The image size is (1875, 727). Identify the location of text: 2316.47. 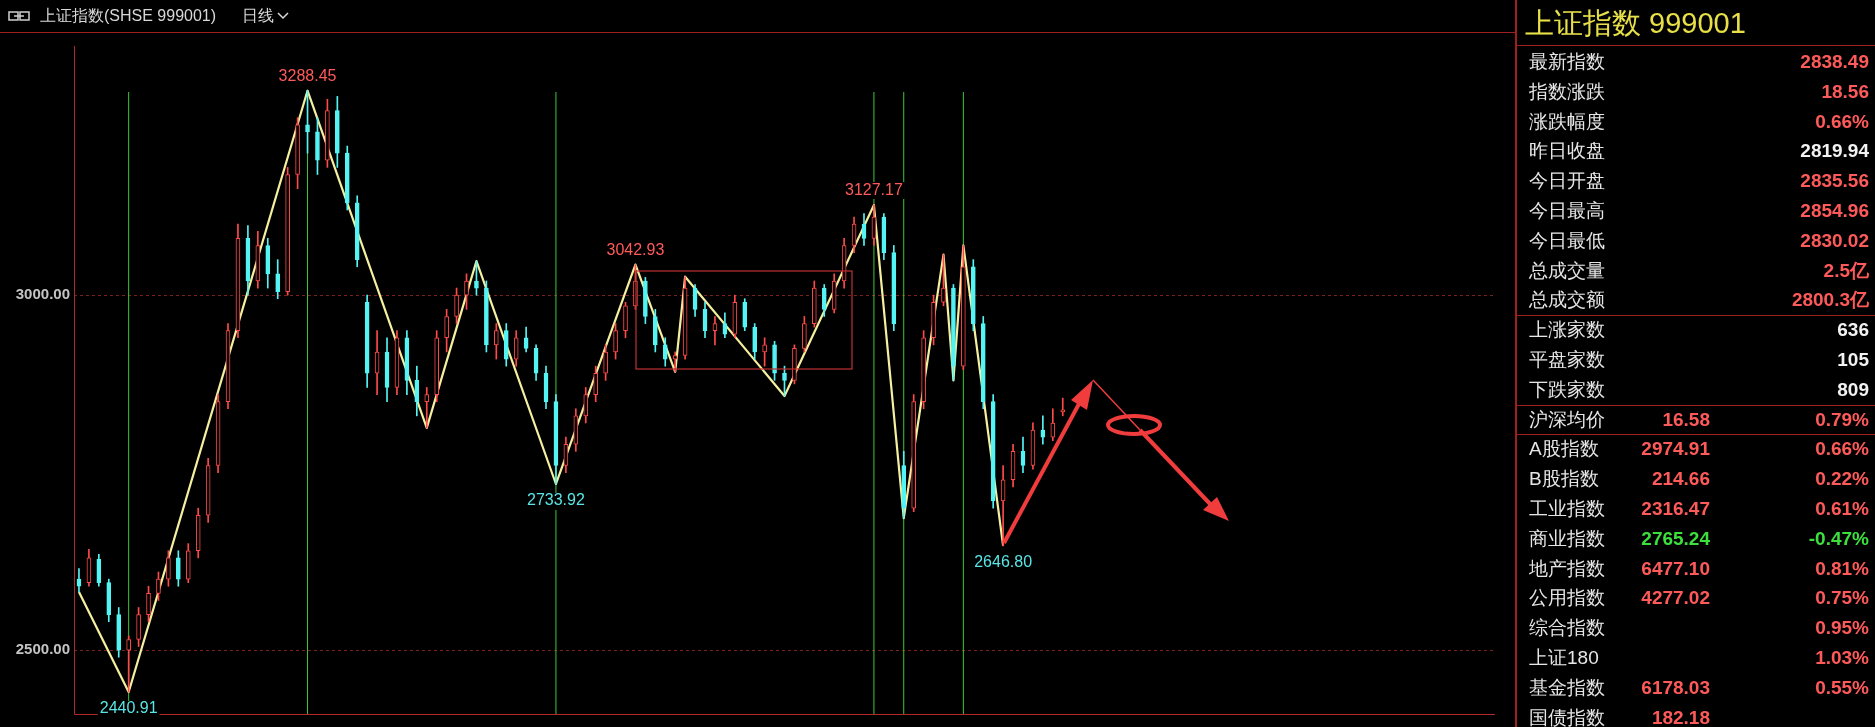
(1675, 509).